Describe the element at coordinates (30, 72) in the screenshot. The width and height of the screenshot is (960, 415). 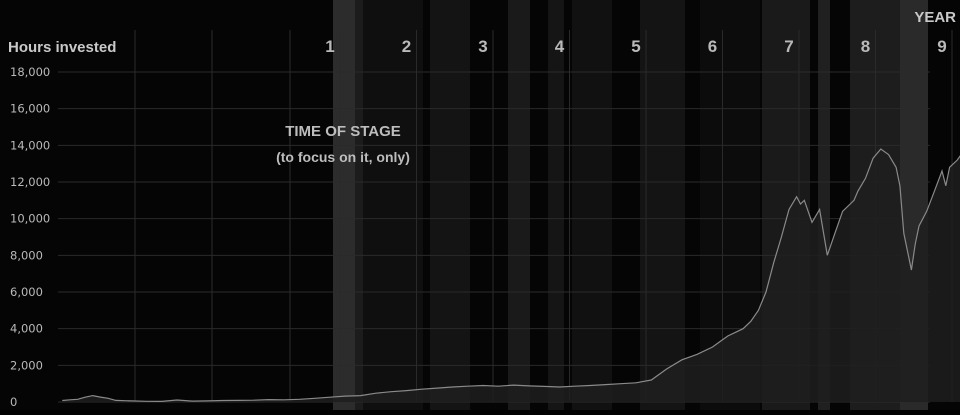
I see `y-tick-label: 18,000` at that location.